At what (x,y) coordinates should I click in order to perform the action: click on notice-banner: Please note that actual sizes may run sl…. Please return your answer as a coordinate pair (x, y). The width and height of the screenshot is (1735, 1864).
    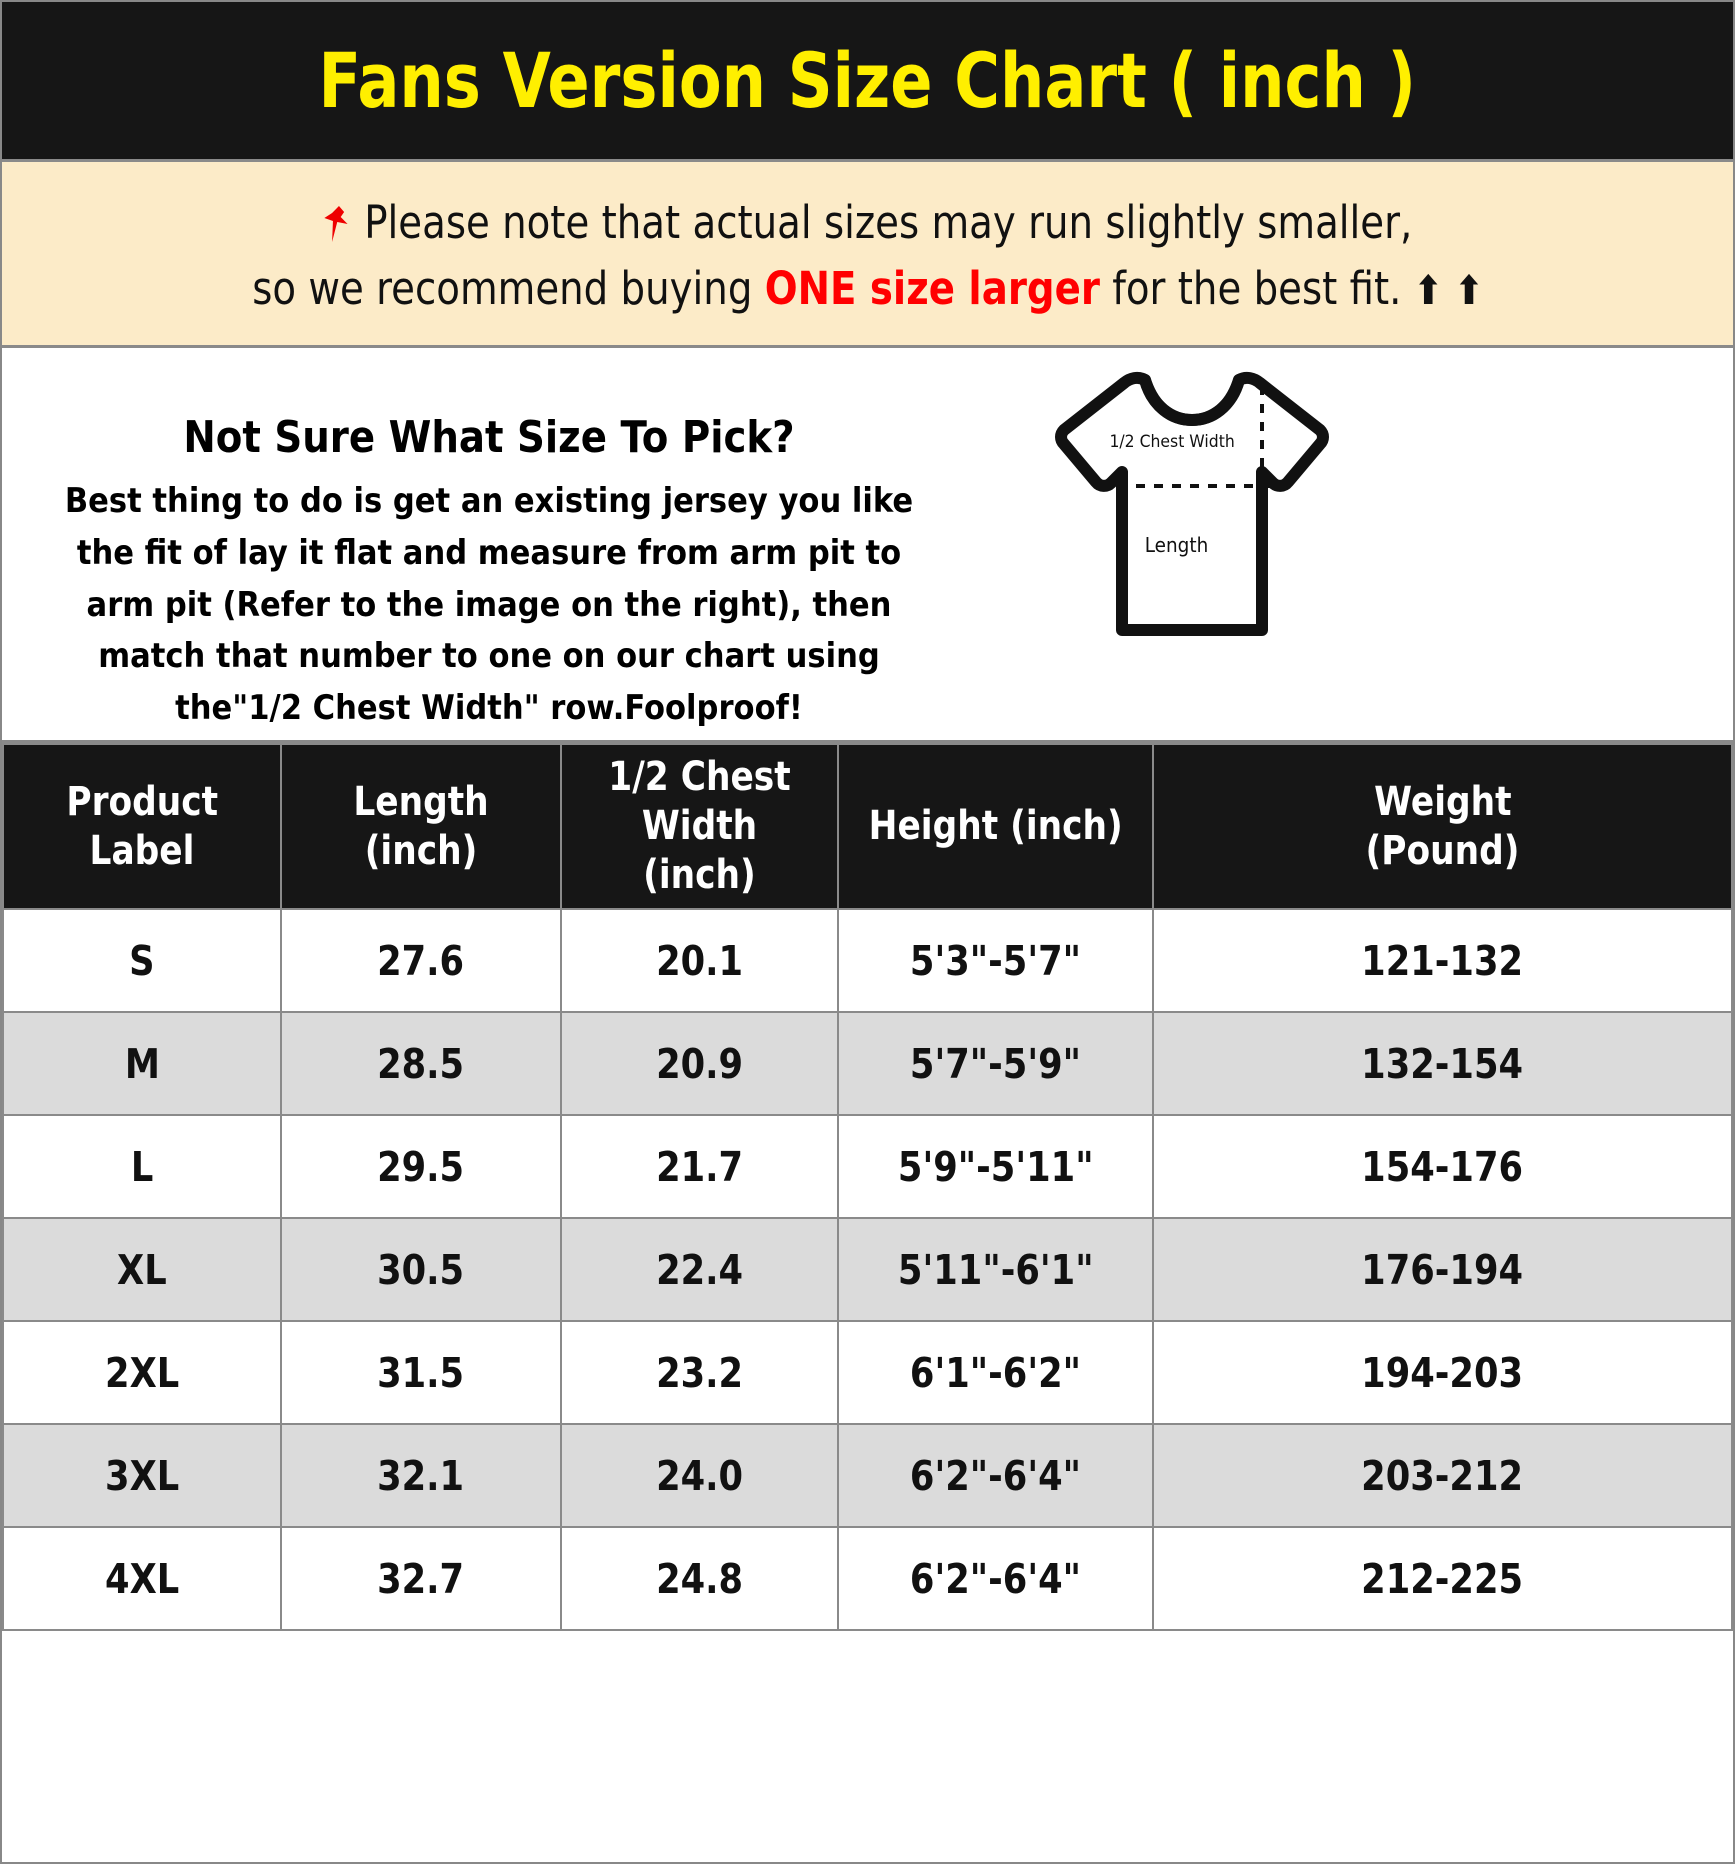
    Looking at the image, I should click on (867, 255).